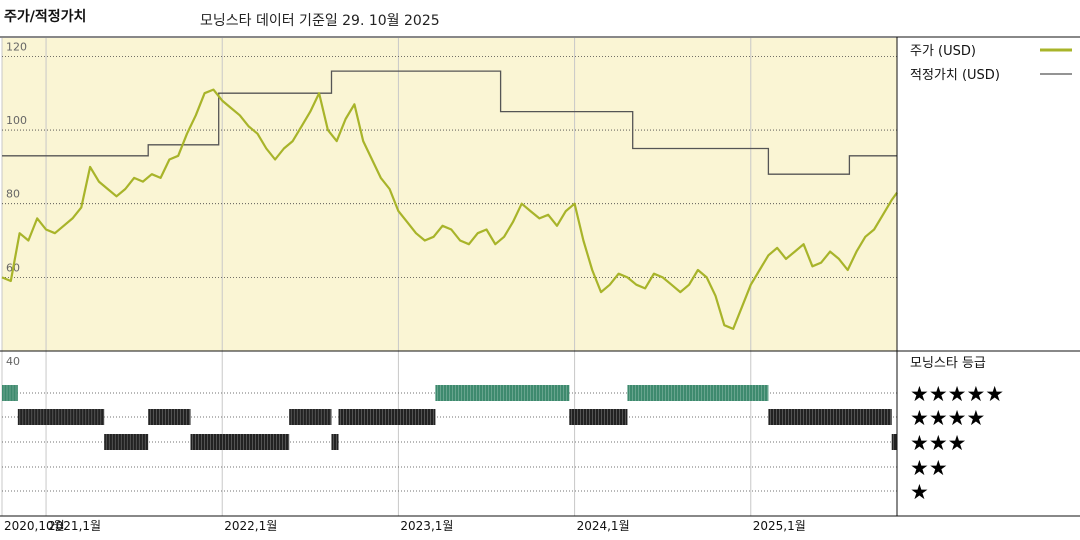 This screenshot has height=540, width=1080. What do you see at coordinates (13, 194) in the screenshot?
I see `y-tick-label-80: 80` at bounding box center [13, 194].